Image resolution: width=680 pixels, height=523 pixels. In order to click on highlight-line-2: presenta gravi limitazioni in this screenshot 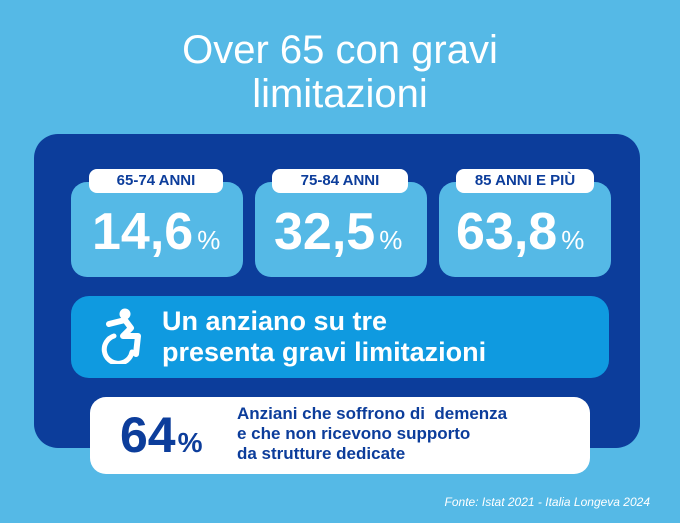, I will do `click(324, 352)`.